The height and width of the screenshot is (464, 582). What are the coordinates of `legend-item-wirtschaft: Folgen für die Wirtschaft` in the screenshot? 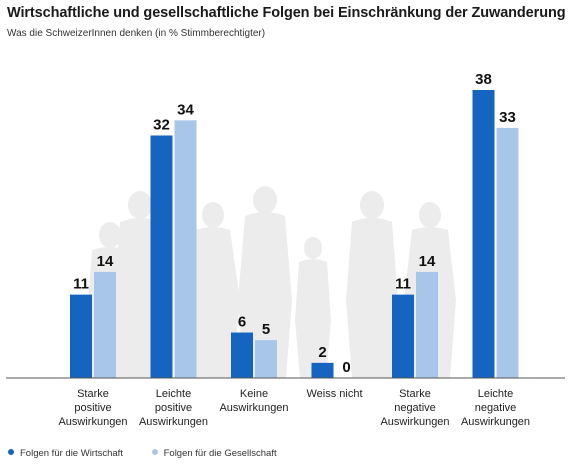 It's located at (65, 453).